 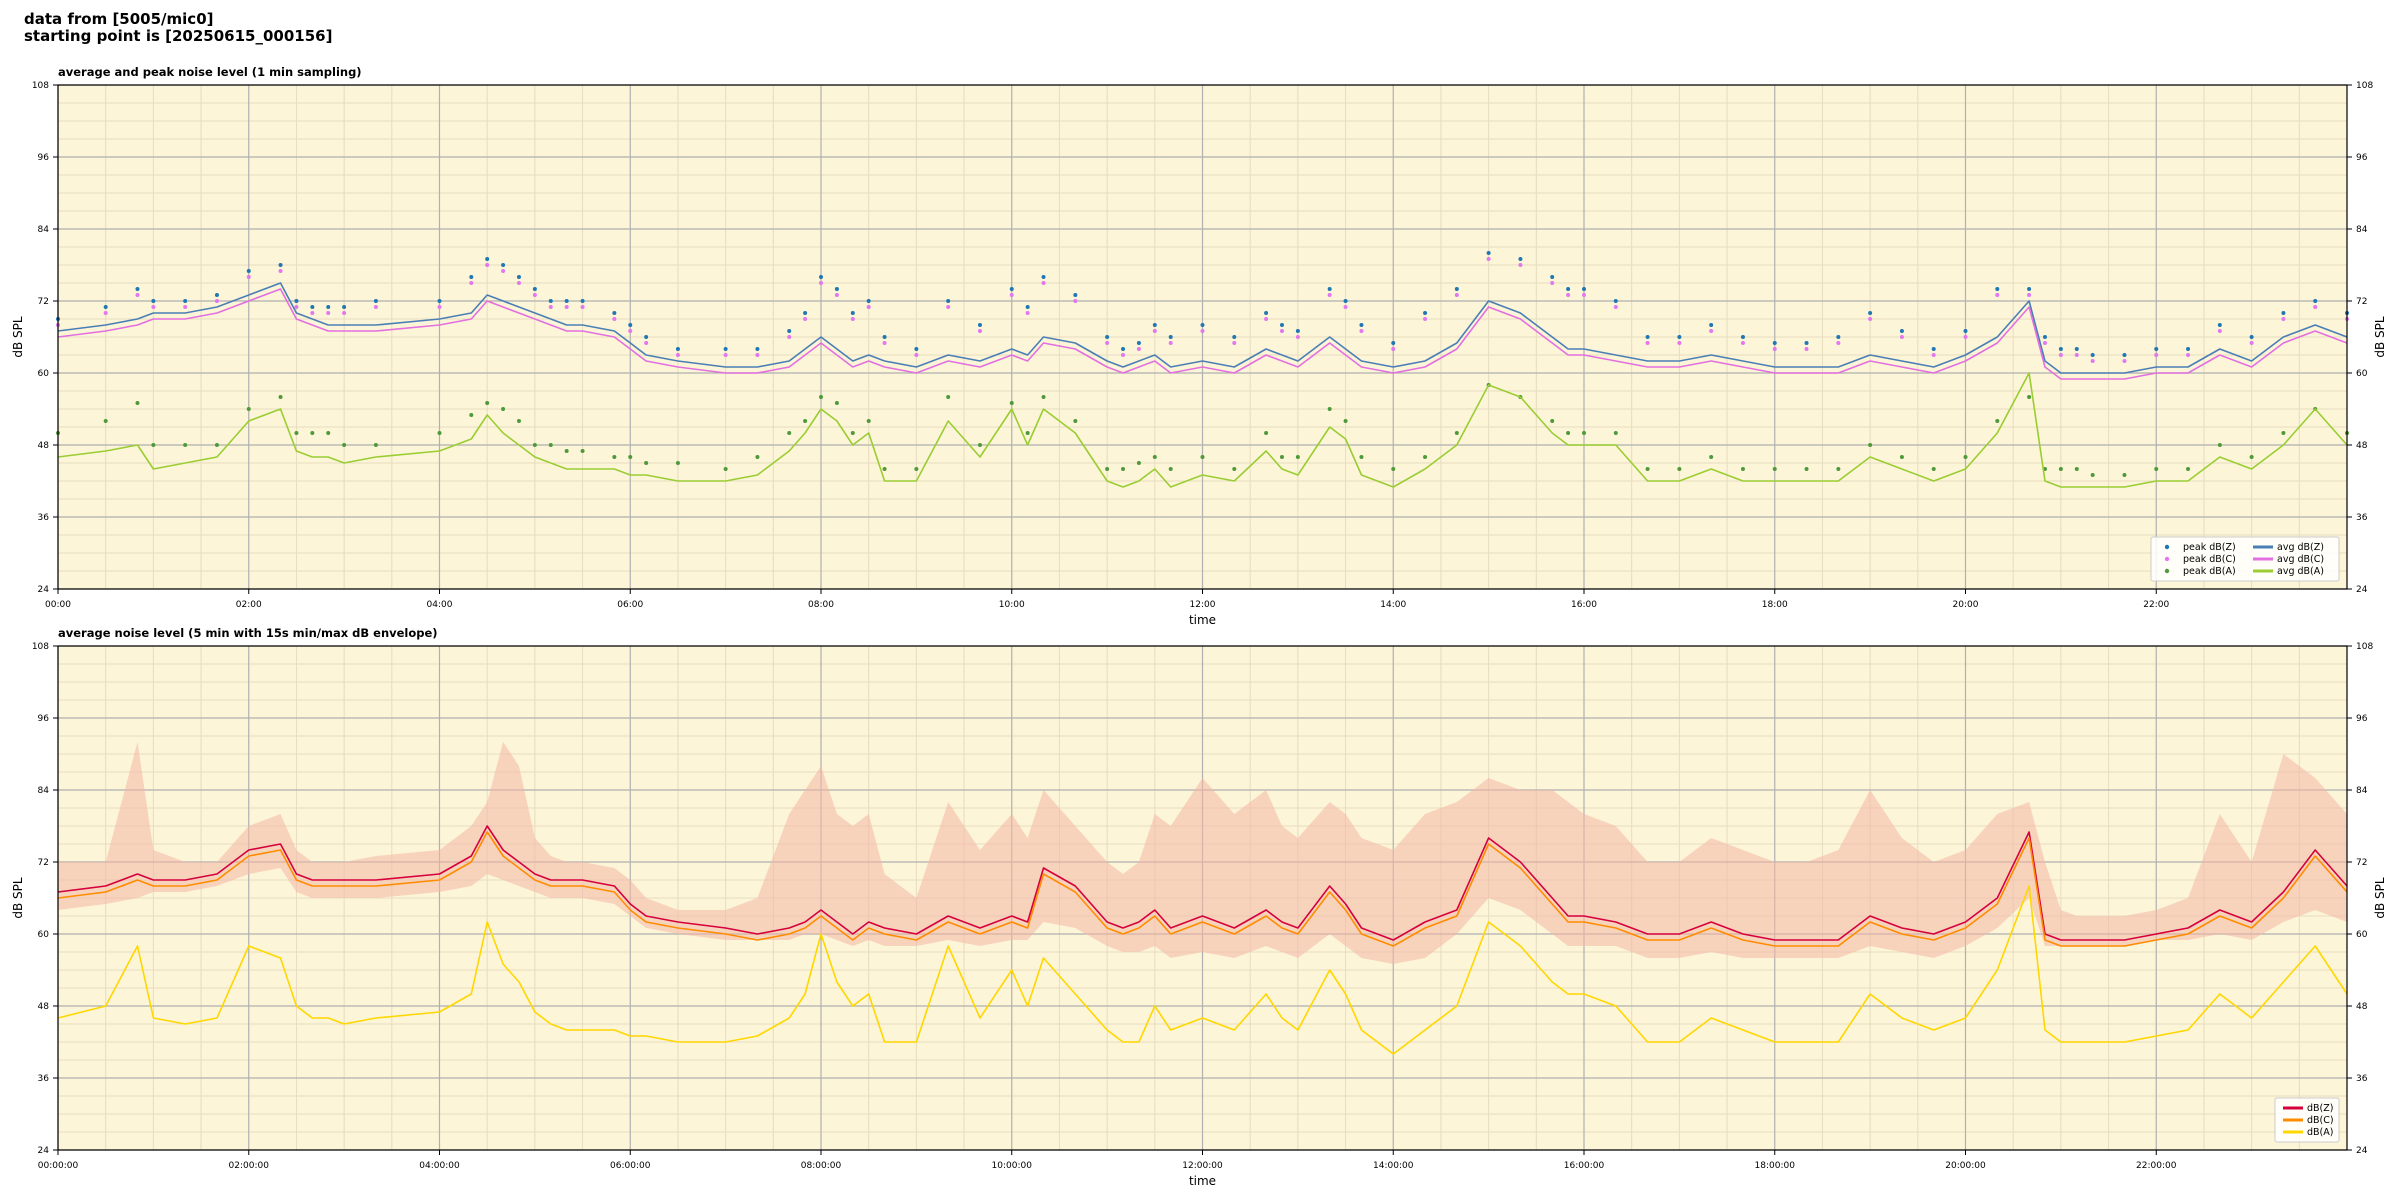 I want to click on xtick-label: 04:00:00, so click(x=439, y=1166).